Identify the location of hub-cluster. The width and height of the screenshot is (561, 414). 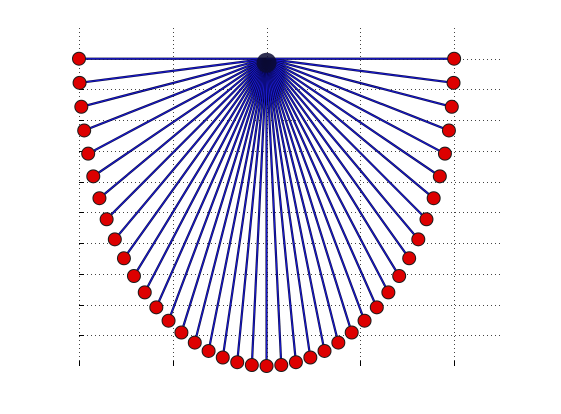
(266, 62).